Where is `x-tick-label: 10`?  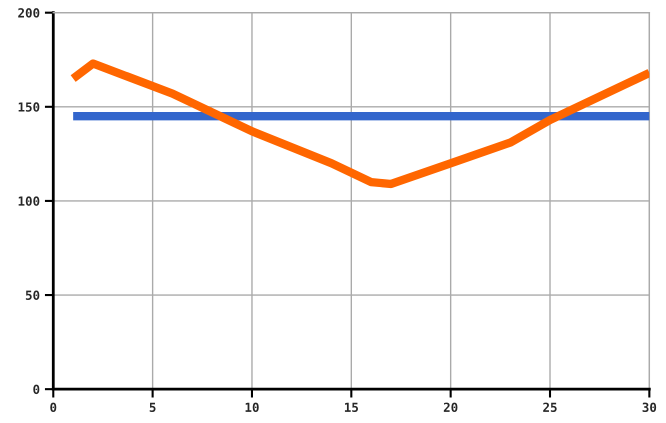 x-tick-label: 10 is located at coordinates (252, 407).